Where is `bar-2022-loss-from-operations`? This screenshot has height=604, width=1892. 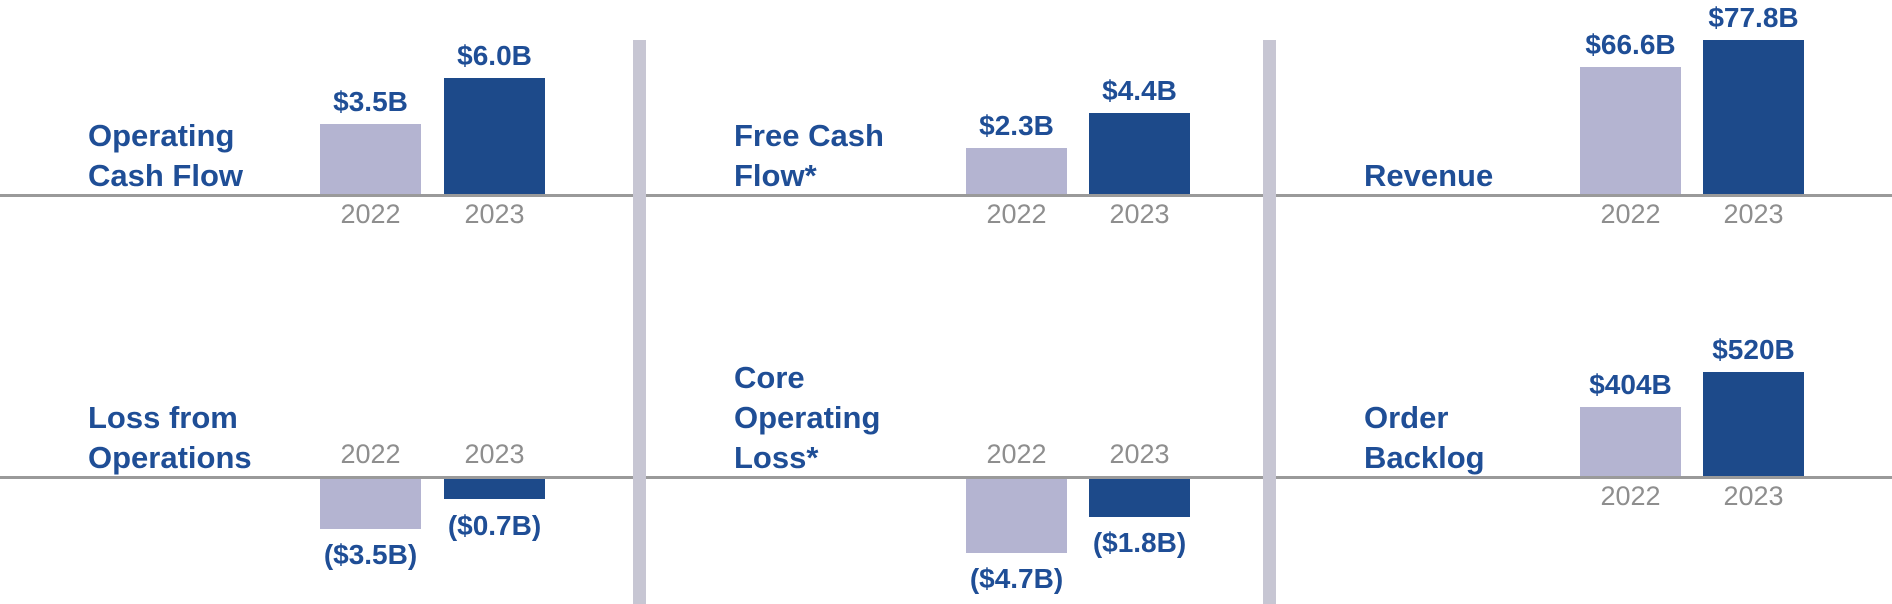
bar-2022-loss-from-operations is located at coordinates (370, 504).